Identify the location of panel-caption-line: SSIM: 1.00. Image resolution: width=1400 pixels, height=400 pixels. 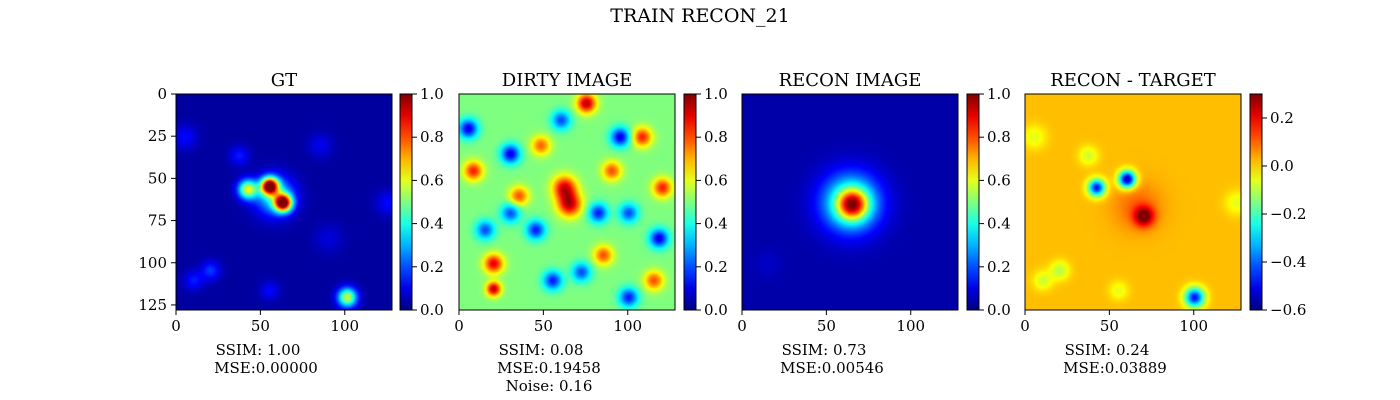
(258, 350).